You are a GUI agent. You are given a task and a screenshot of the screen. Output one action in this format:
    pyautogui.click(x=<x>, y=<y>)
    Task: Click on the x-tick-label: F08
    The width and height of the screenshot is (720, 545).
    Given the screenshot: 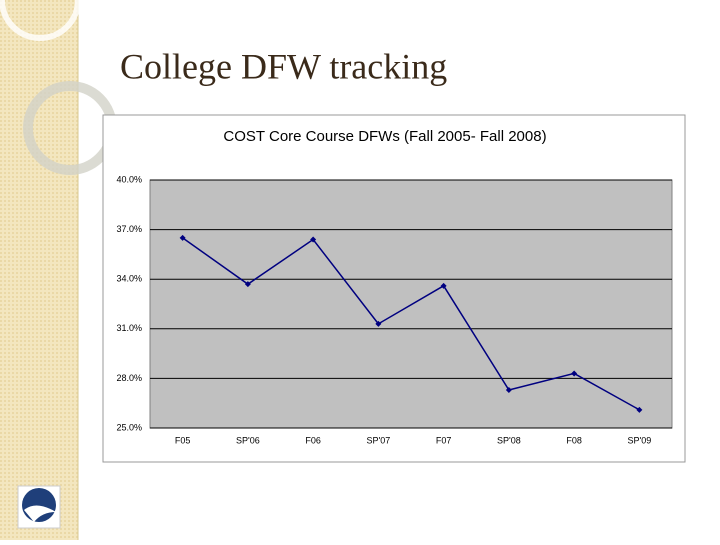 What is the action you would take?
    pyautogui.click(x=574, y=440)
    